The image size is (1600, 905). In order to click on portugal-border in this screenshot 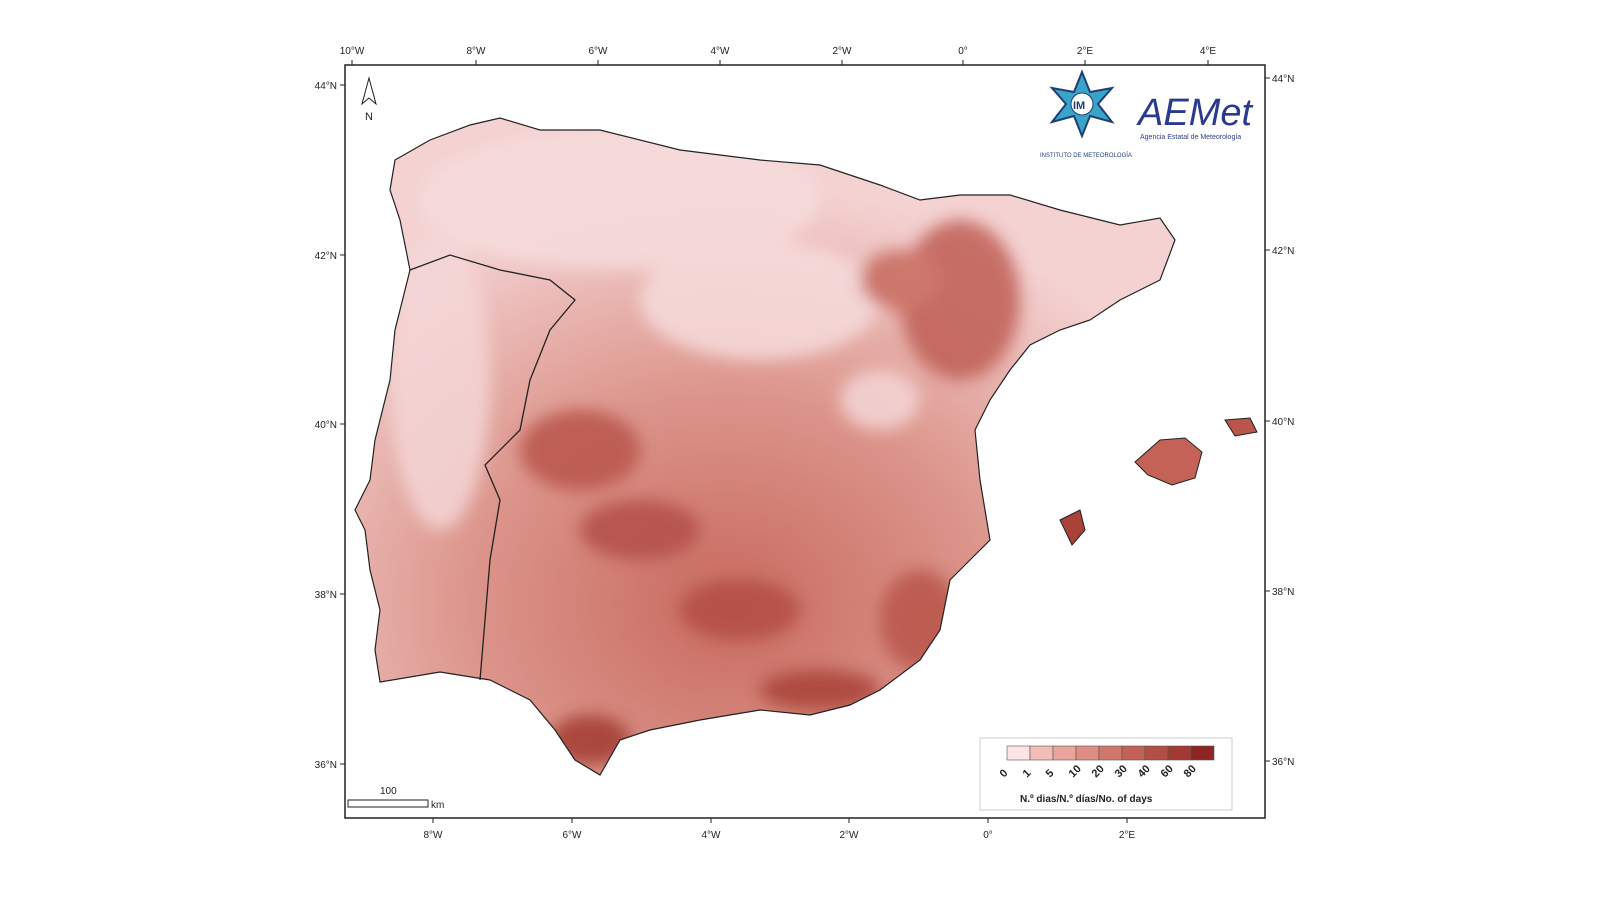, I will do `click(492, 467)`.